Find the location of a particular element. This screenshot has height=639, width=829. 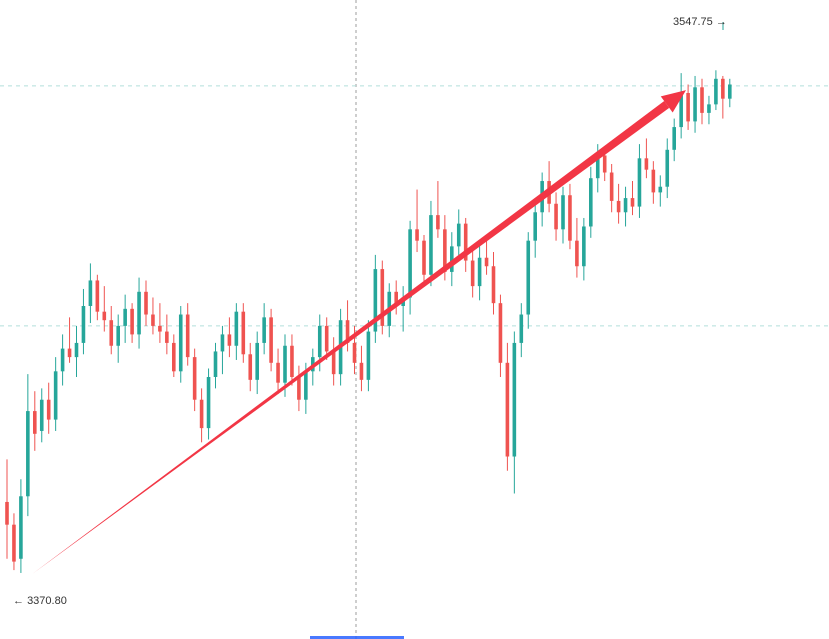

low-price-label: ← 3370.80 is located at coordinates (40, 601).